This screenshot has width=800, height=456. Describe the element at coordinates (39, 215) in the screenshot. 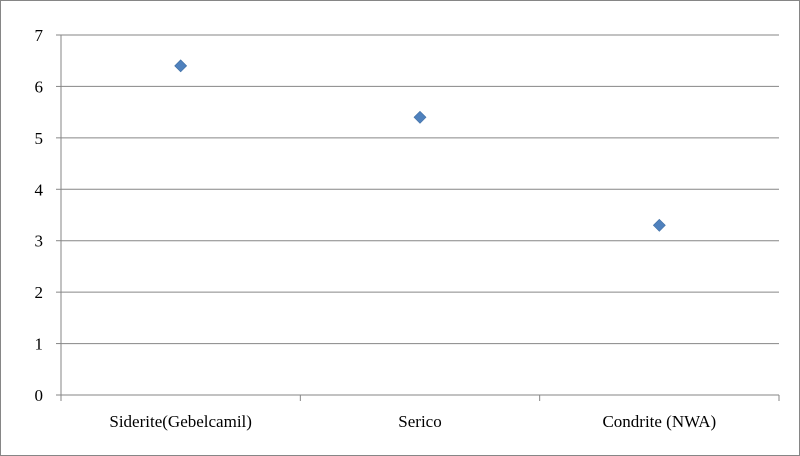

I see `y-tick-labels: 0 1 2 3 4 5 6 7` at that location.